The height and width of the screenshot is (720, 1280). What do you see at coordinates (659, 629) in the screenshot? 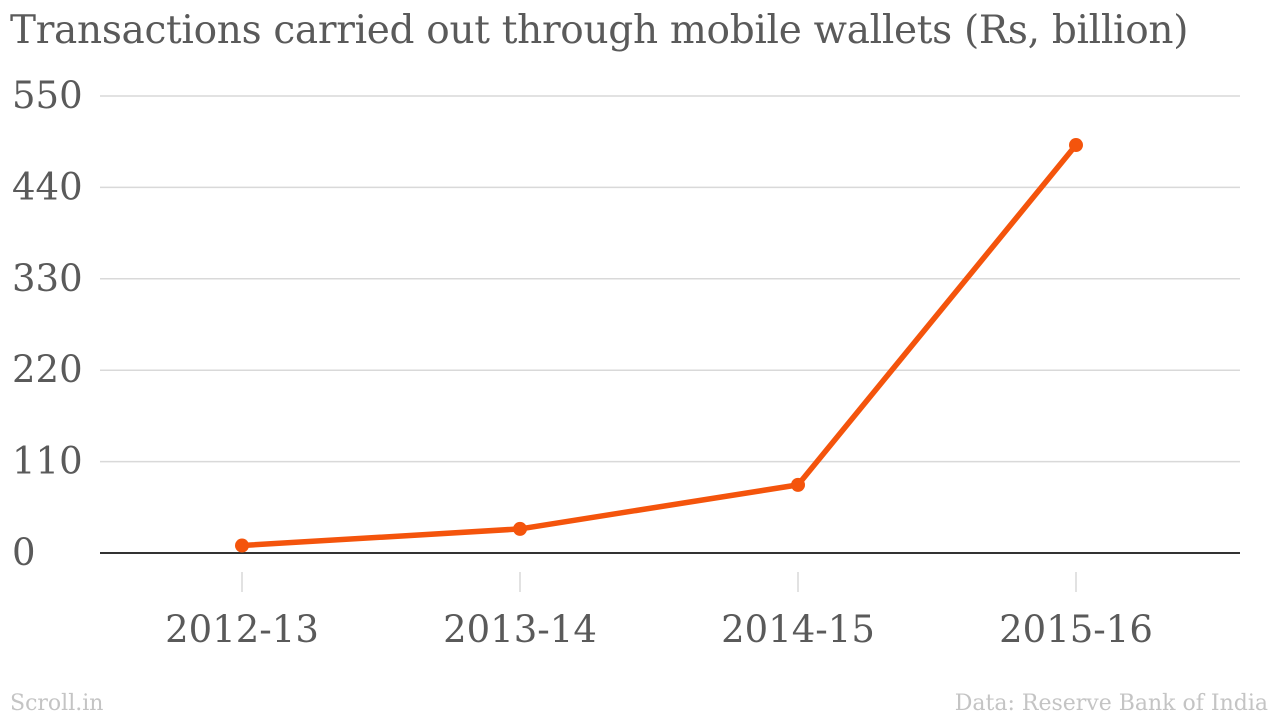
I see `x-axis-ticks: 2012-13 2013-14 2014-15 2015-16` at bounding box center [659, 629].